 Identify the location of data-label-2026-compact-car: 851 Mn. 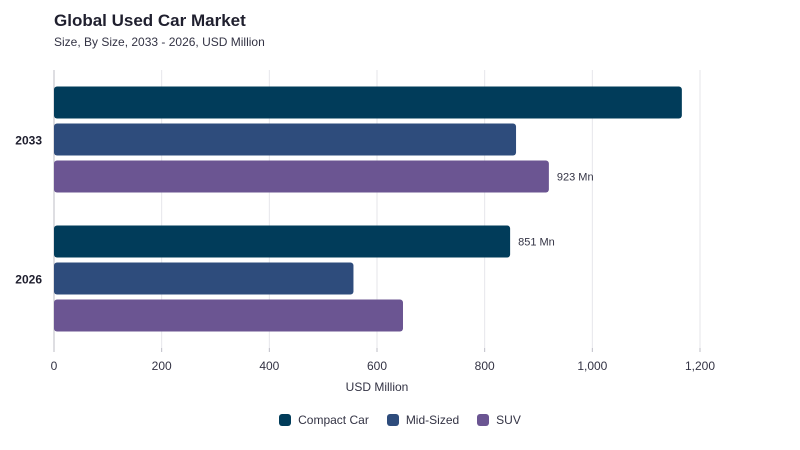
(536, 243).